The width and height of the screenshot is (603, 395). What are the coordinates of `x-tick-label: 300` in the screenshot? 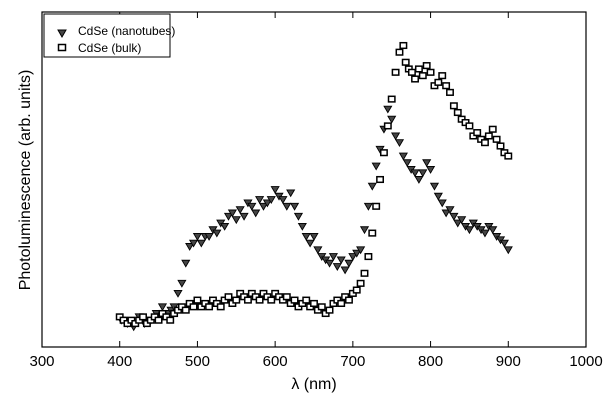 It's located at (41, 361).